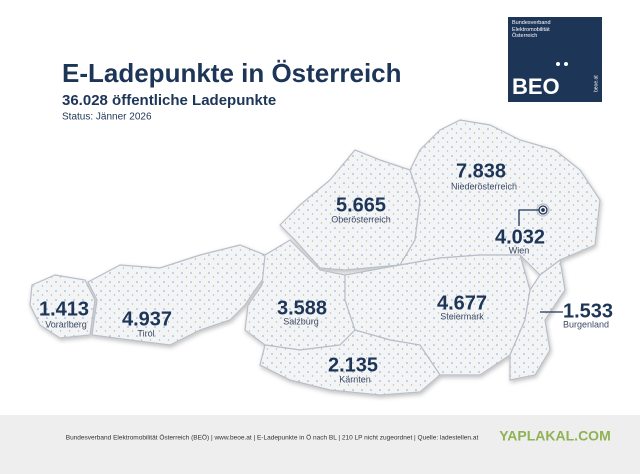 The width and height of the screenshot is (640, 474). I want to click on region-value: 5.665, so click(361, 205).